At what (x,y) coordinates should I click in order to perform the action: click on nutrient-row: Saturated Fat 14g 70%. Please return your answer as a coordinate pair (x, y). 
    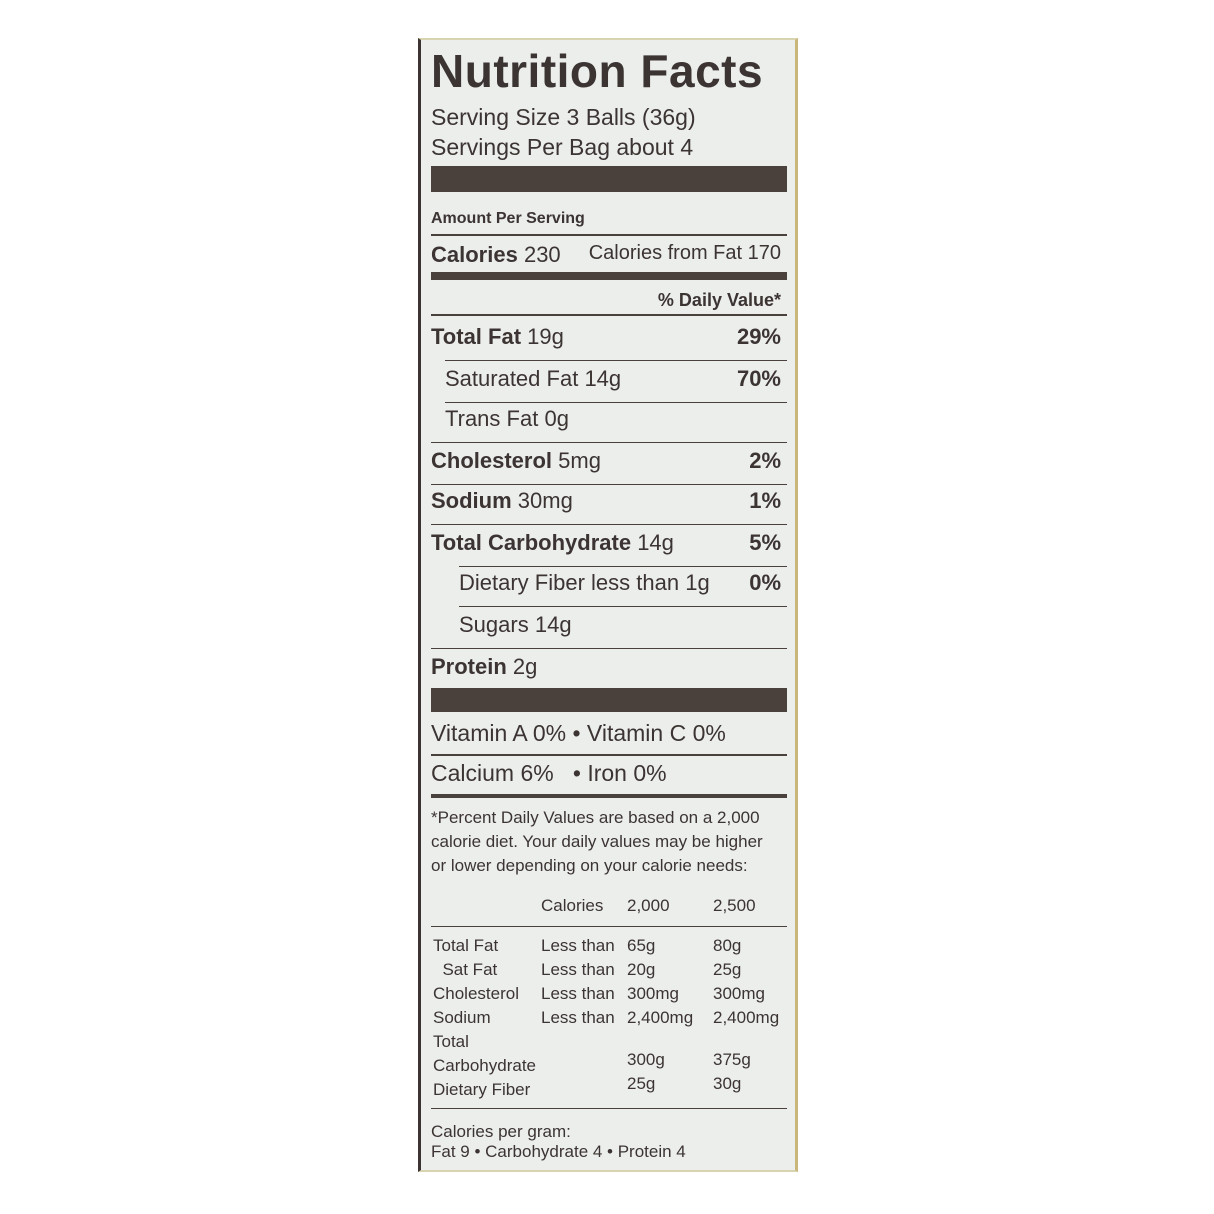
    Looking at the image, I should click on (606, 379).